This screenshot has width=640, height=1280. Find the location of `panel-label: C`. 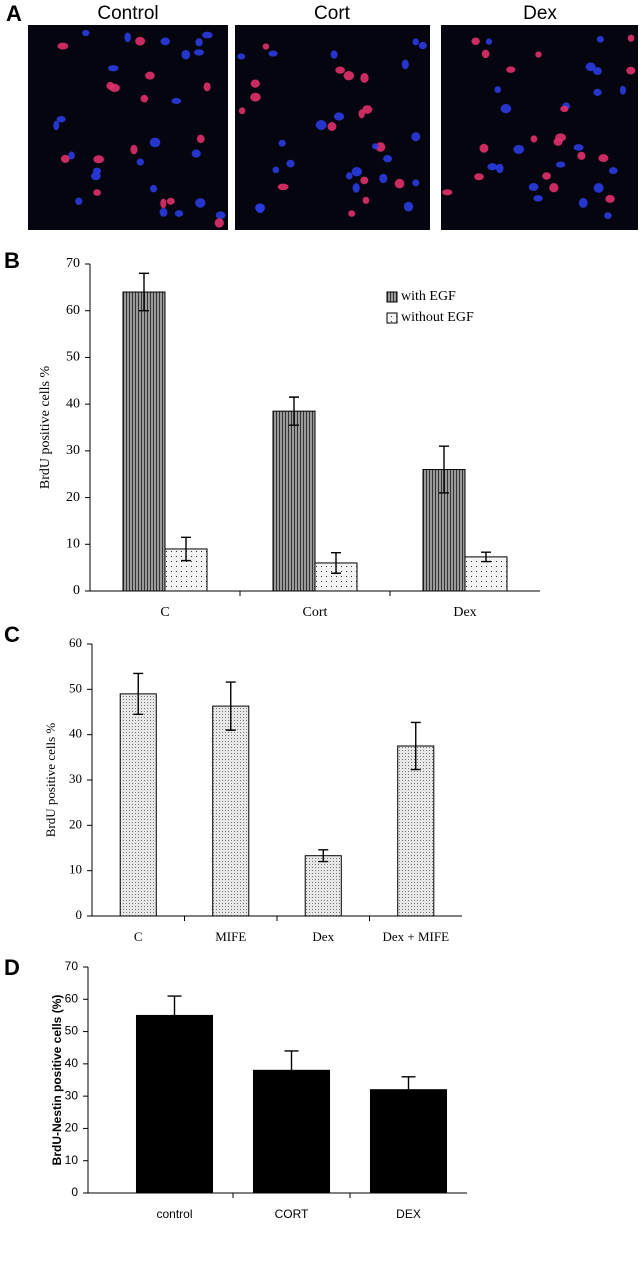

panel-label: C is located at coordinates (12, 634).